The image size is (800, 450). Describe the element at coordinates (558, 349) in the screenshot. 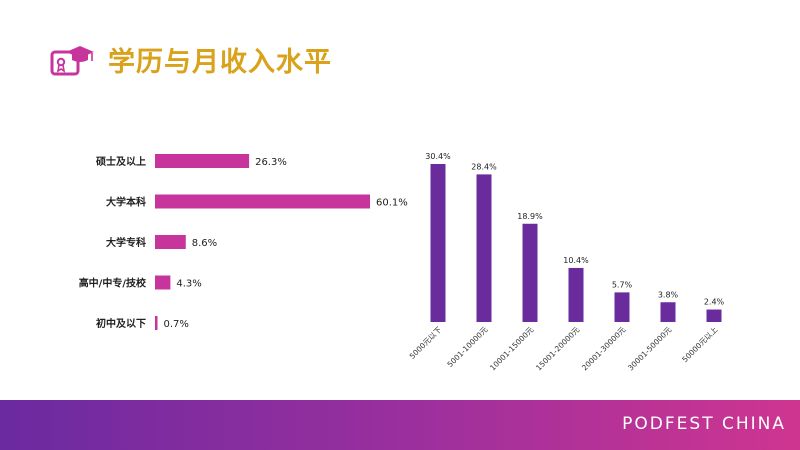

I see `tick-label: 15001-20000元` at that location.